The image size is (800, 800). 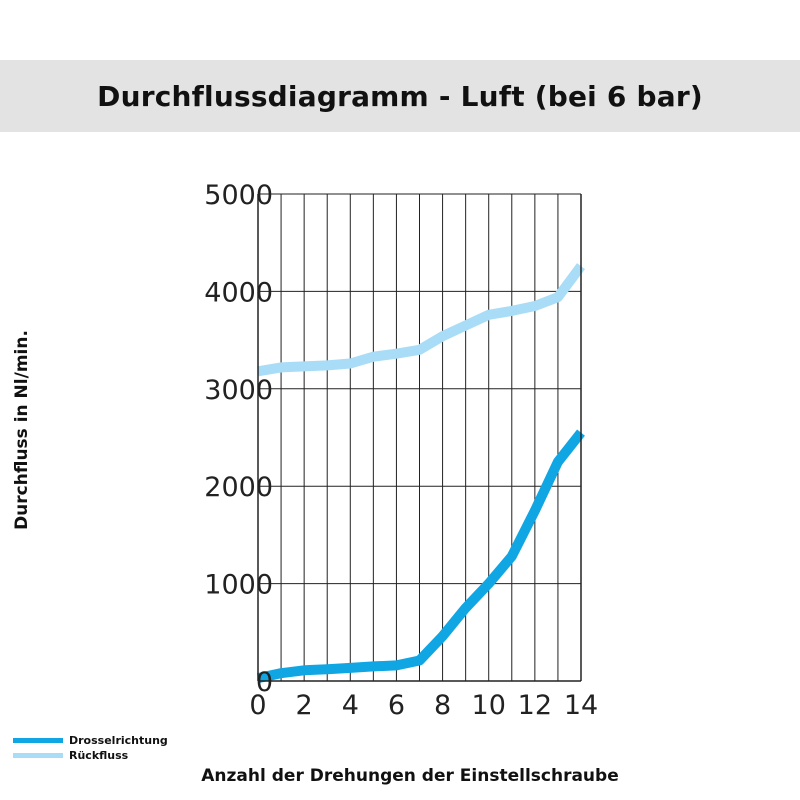 I want to click on x-tick-label: 6, so click(x=396, y=705).